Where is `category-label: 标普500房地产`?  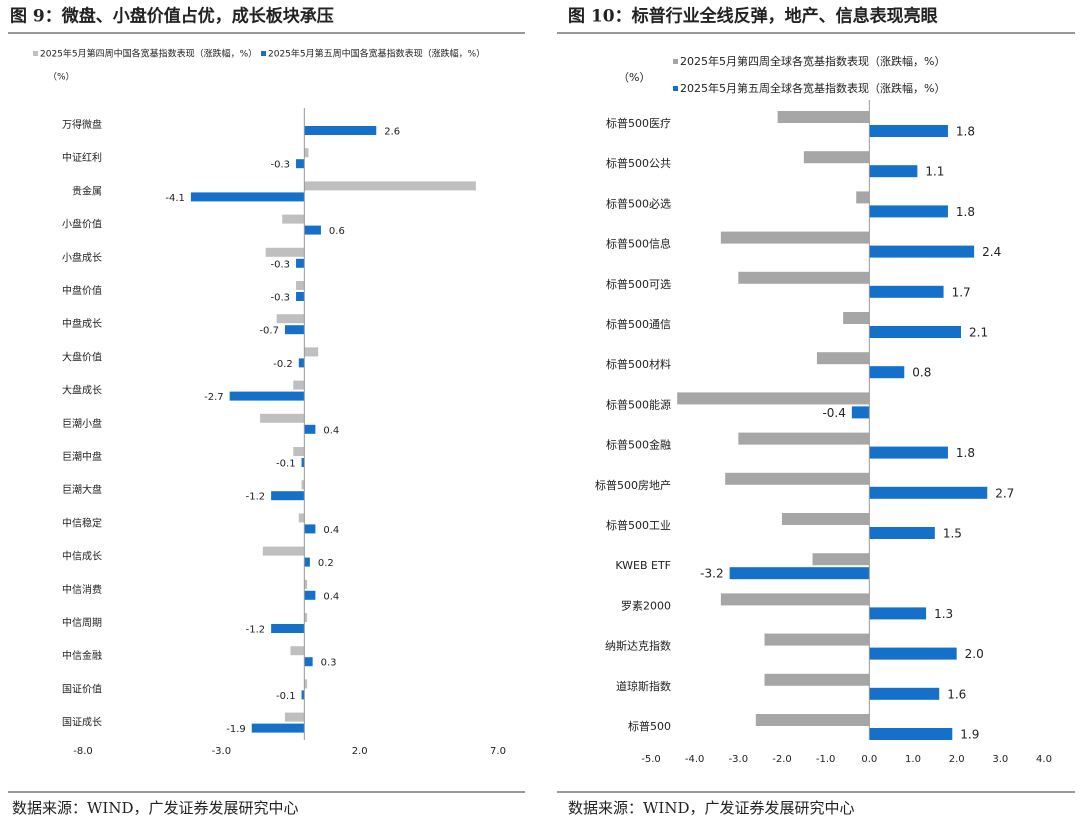
category-label: 标普500房地产 is located at coordinates (633, 485).